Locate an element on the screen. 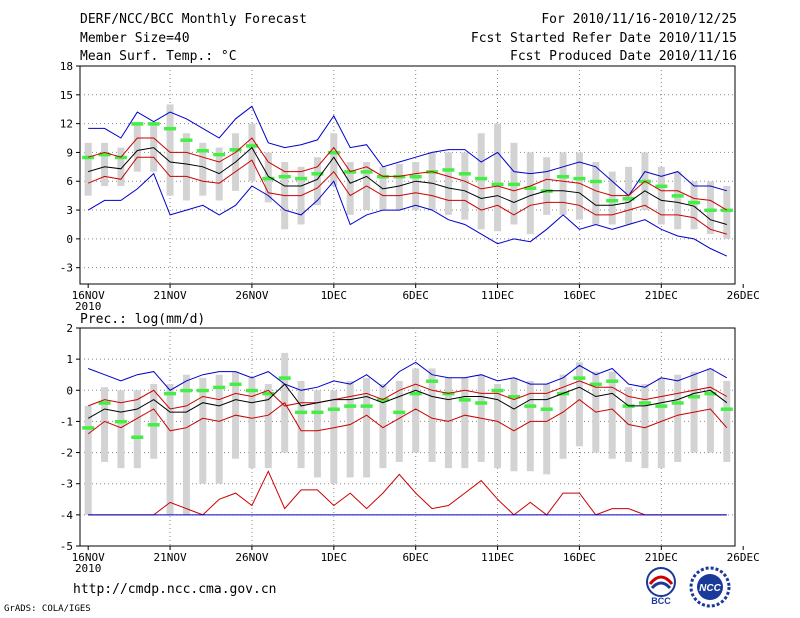  series-min_red-line is located at coordinates (407, 493).